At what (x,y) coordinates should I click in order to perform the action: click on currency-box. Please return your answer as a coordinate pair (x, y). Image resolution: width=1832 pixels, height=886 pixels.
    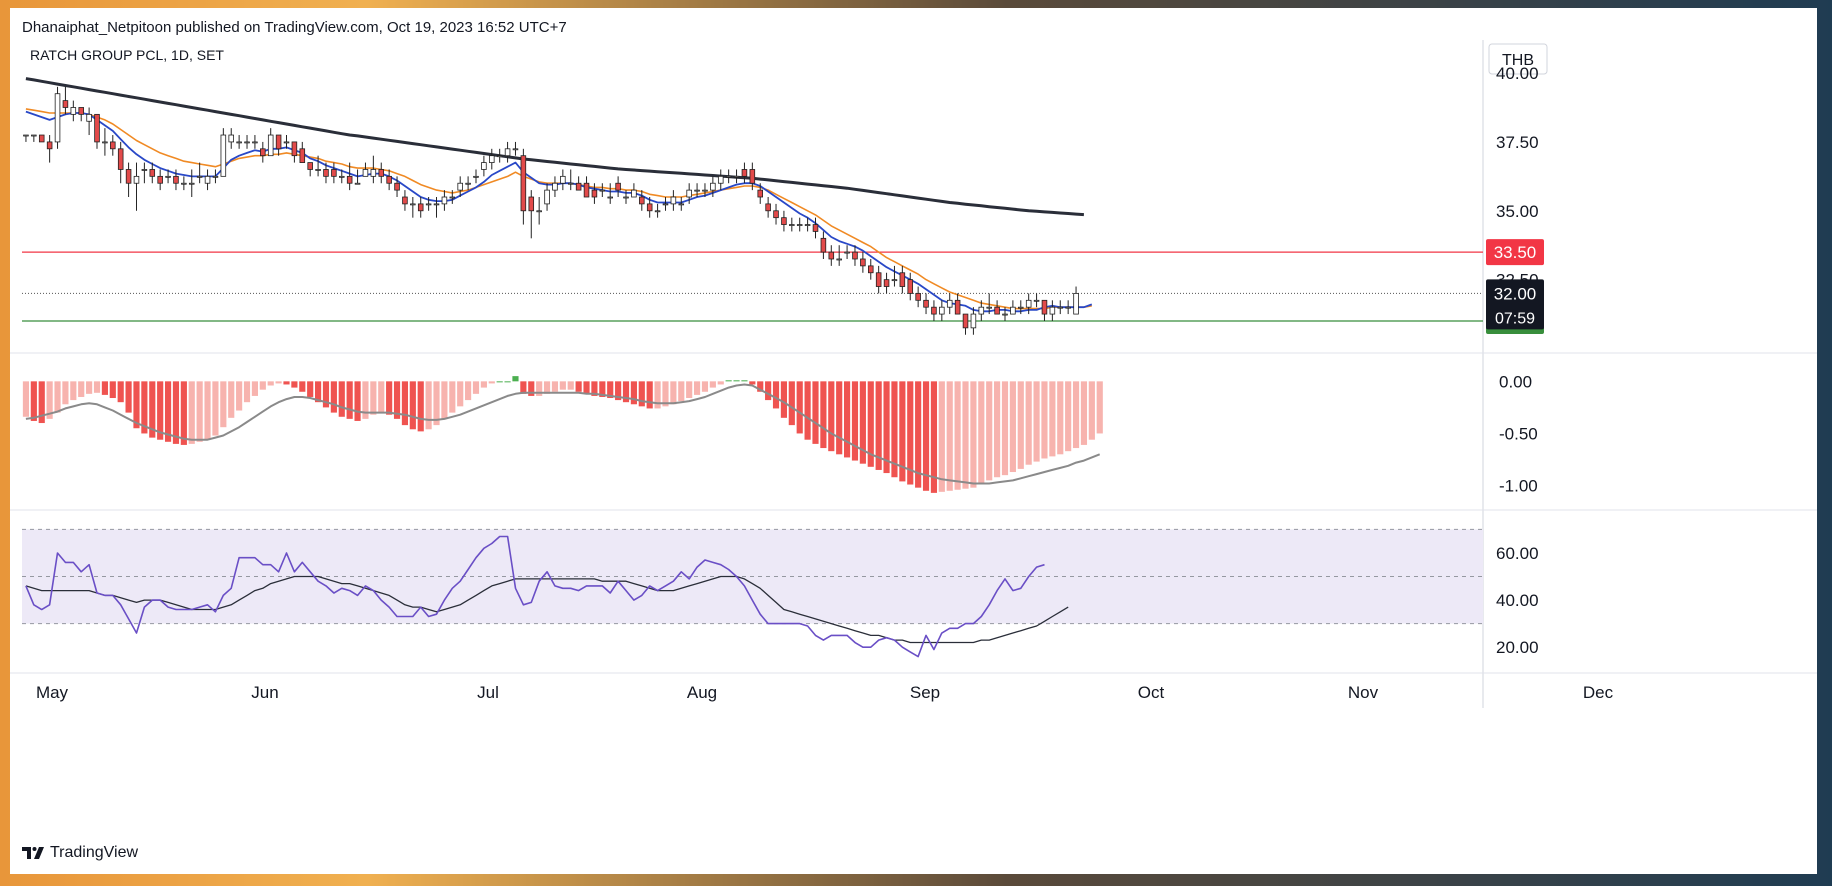
    Looking at the image, I should click on (1518, 59).